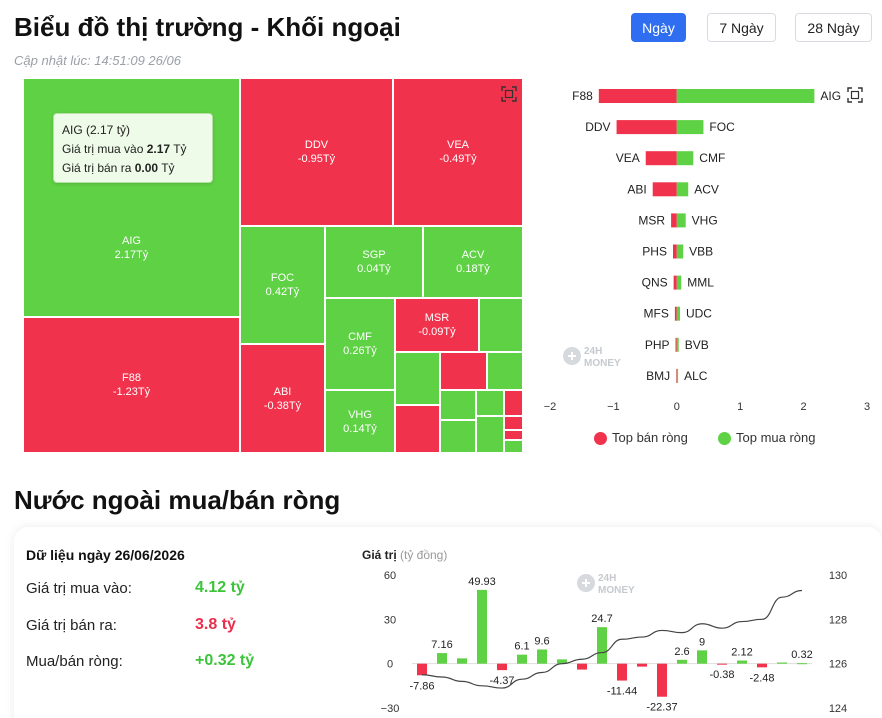  What do you see at coordinates (374, 262) in the screenshot?
I see `treemap-tile-sgp: SGP 0.04Tỷ` at bounding box center [374, 262].